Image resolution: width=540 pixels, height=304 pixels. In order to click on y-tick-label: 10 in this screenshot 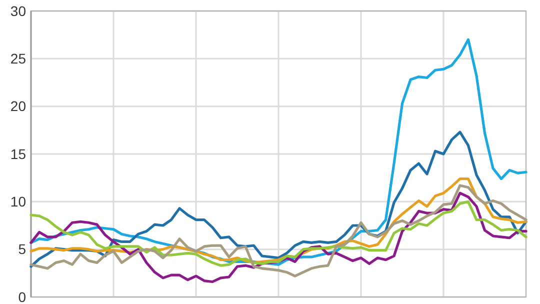, I will do `click(18, 202)`.